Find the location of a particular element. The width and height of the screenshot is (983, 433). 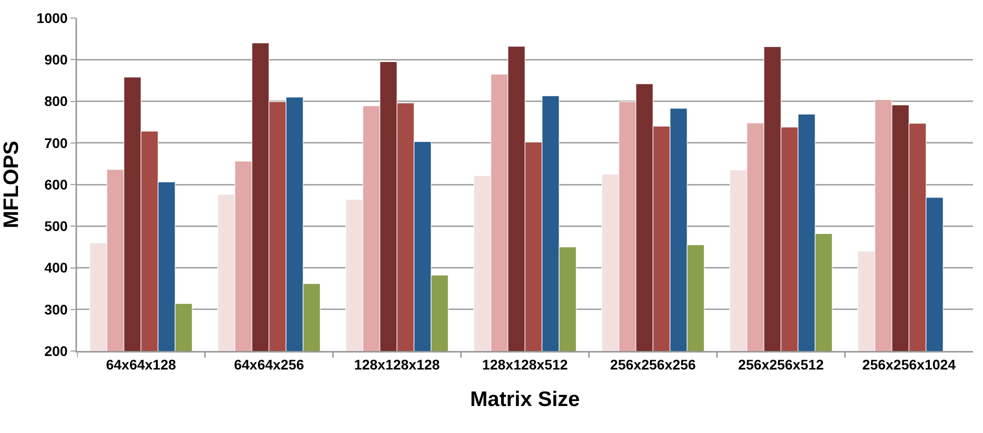

x-tick-label: 128x128x128 is located at coordinates (397, 364).